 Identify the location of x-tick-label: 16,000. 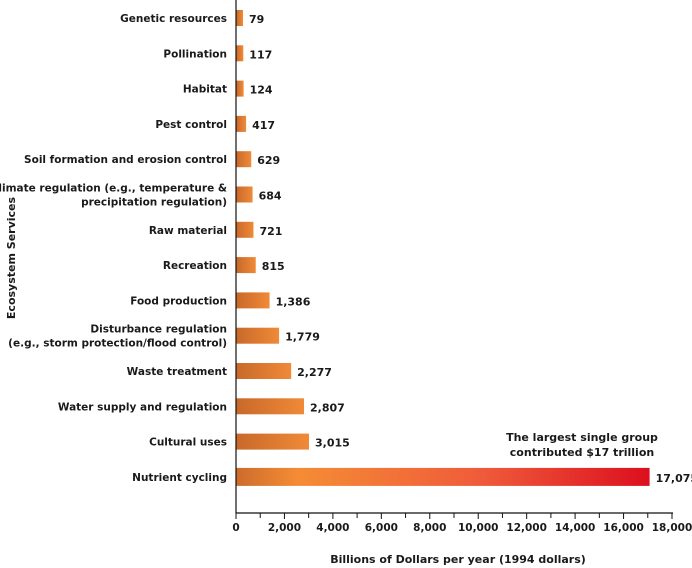
(623, 528).